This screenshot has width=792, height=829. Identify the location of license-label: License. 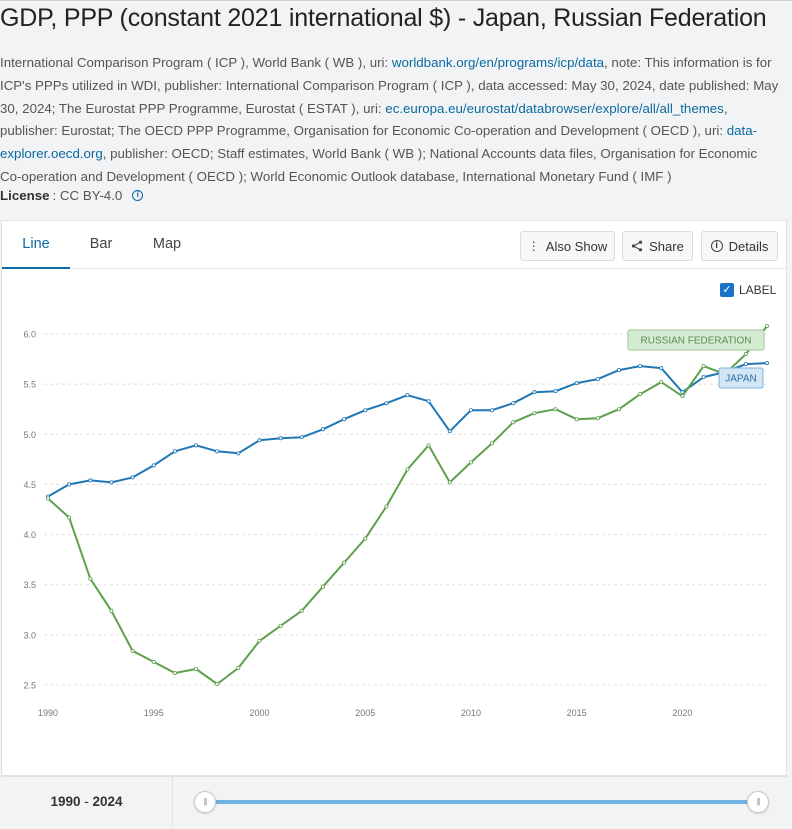
(25, 195).